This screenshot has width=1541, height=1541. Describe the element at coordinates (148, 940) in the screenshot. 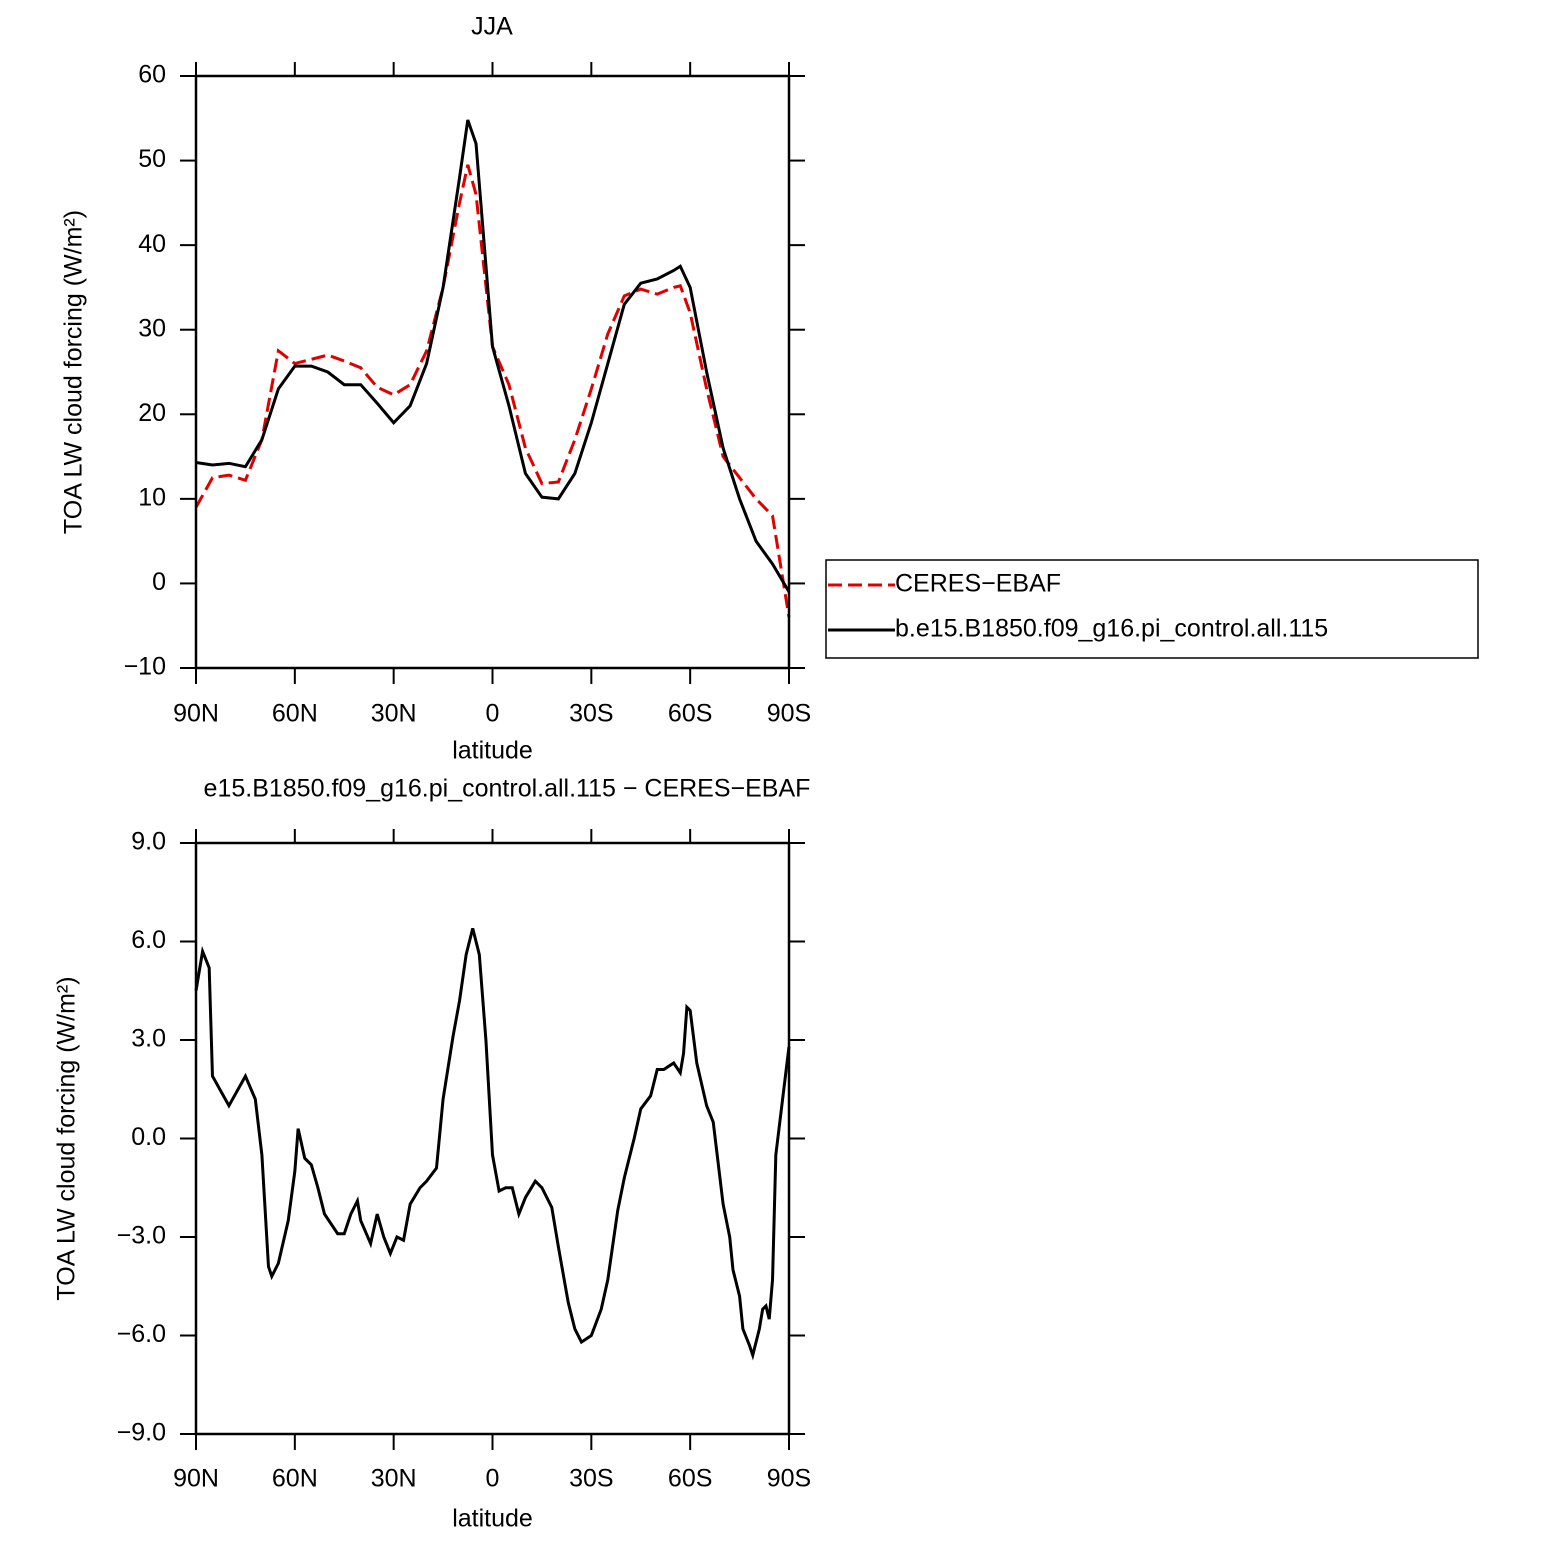

I see `y-tick-label: 6.0` at that location.